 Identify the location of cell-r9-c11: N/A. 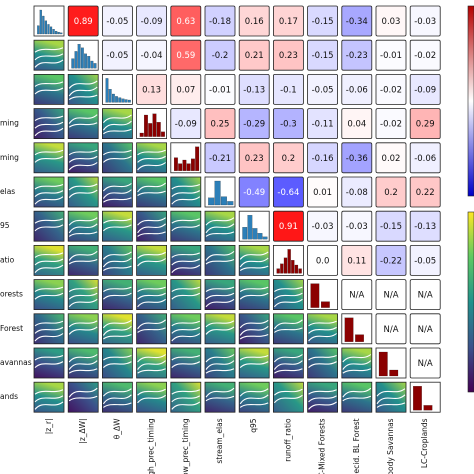
(425, 329).